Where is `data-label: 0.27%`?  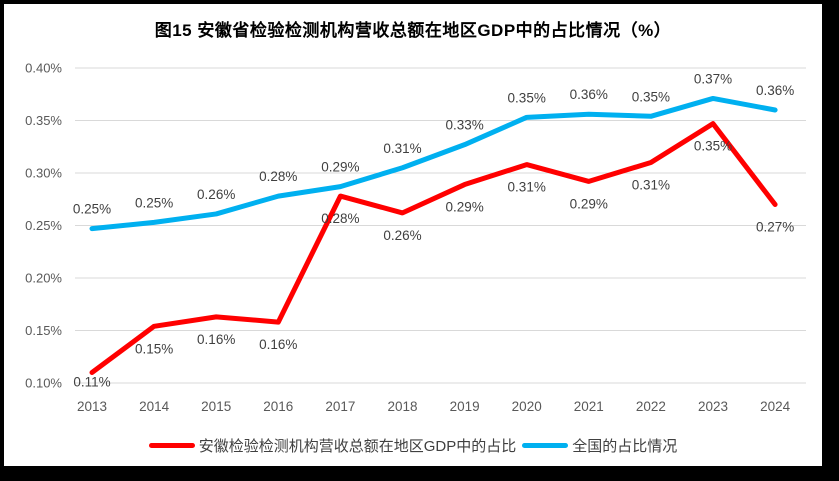 data-label: 0.27% is located at coordinates (775, 227).